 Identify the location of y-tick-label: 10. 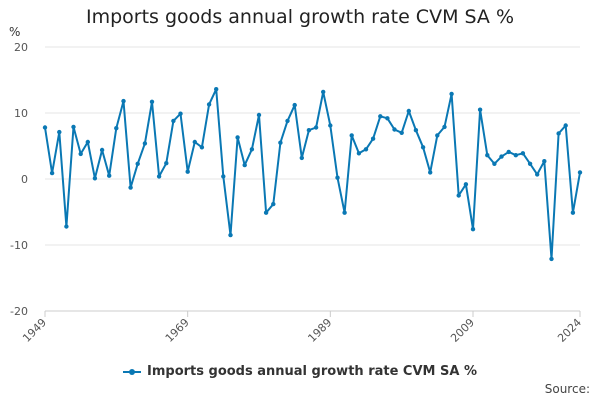
(21, 113).